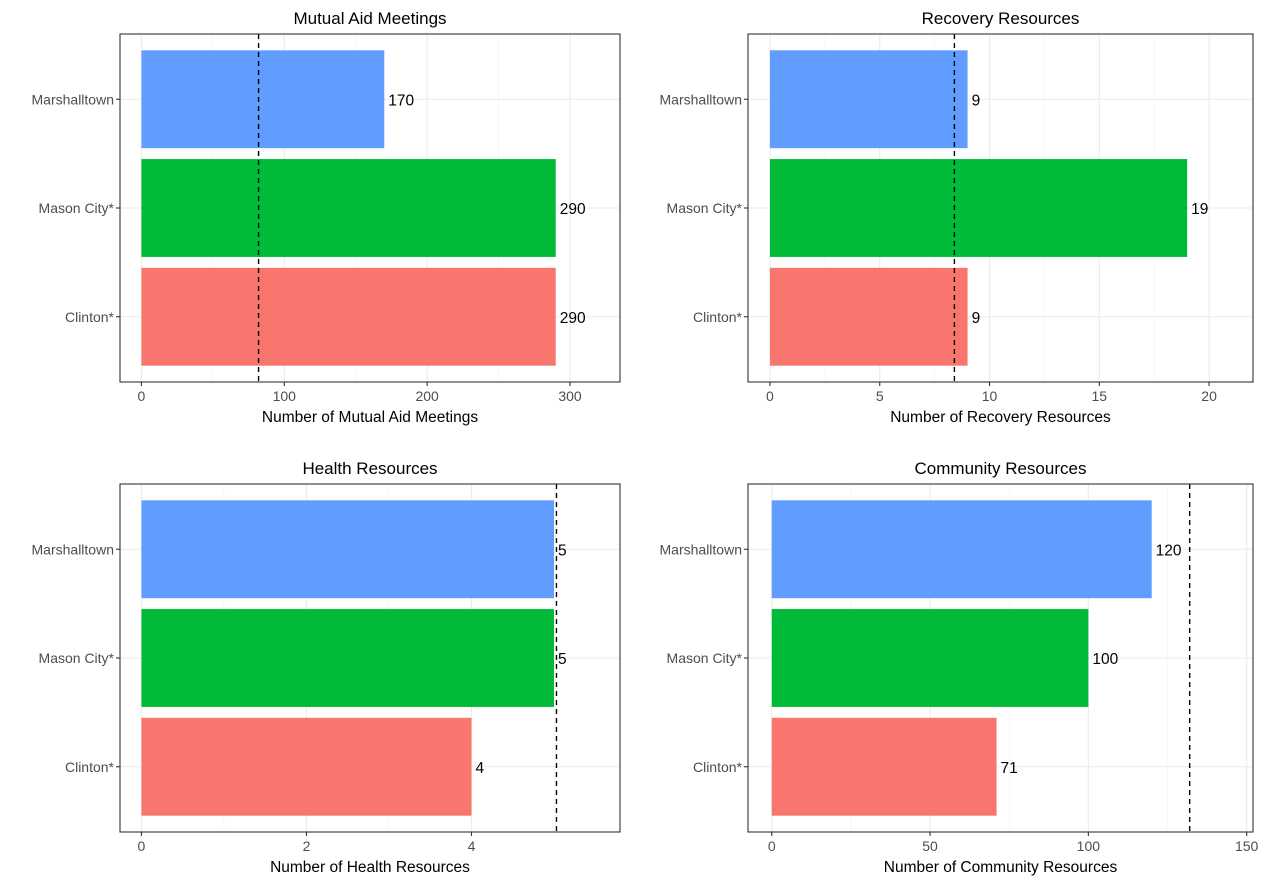  Describe the element at coordinates (1100, 396) in the screenshot. I see `x-tick-label: 15` at that location.